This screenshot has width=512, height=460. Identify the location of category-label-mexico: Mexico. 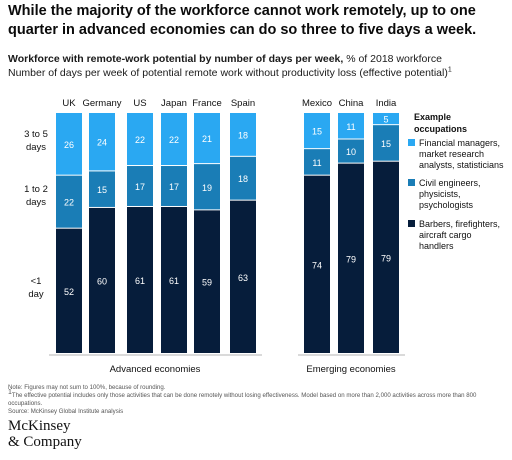
(317, 103).